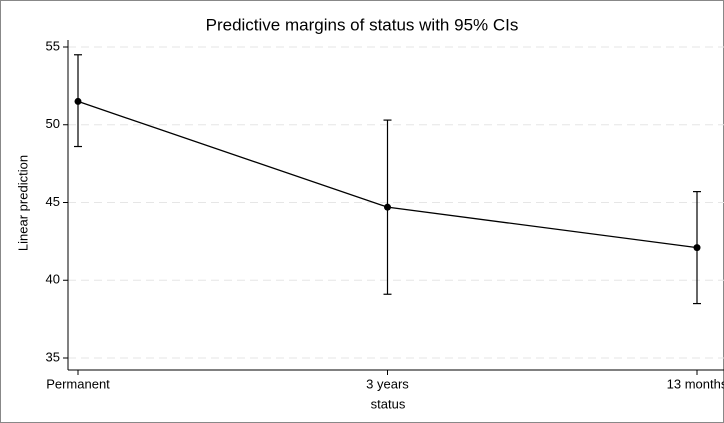 This screenshot has height=423, width=724. I want to click on y-tick-label: 35, so click(53, 356).